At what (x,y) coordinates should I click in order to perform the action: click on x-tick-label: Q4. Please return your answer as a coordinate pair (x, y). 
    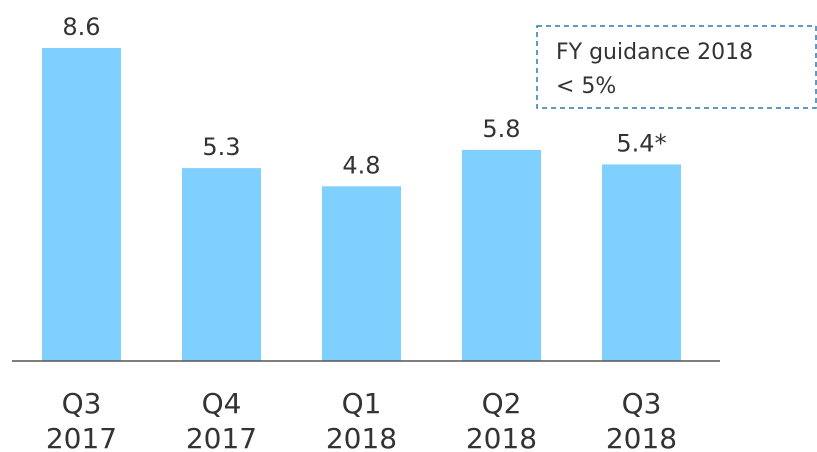
    Looking at the image, I should click on (222, 403).